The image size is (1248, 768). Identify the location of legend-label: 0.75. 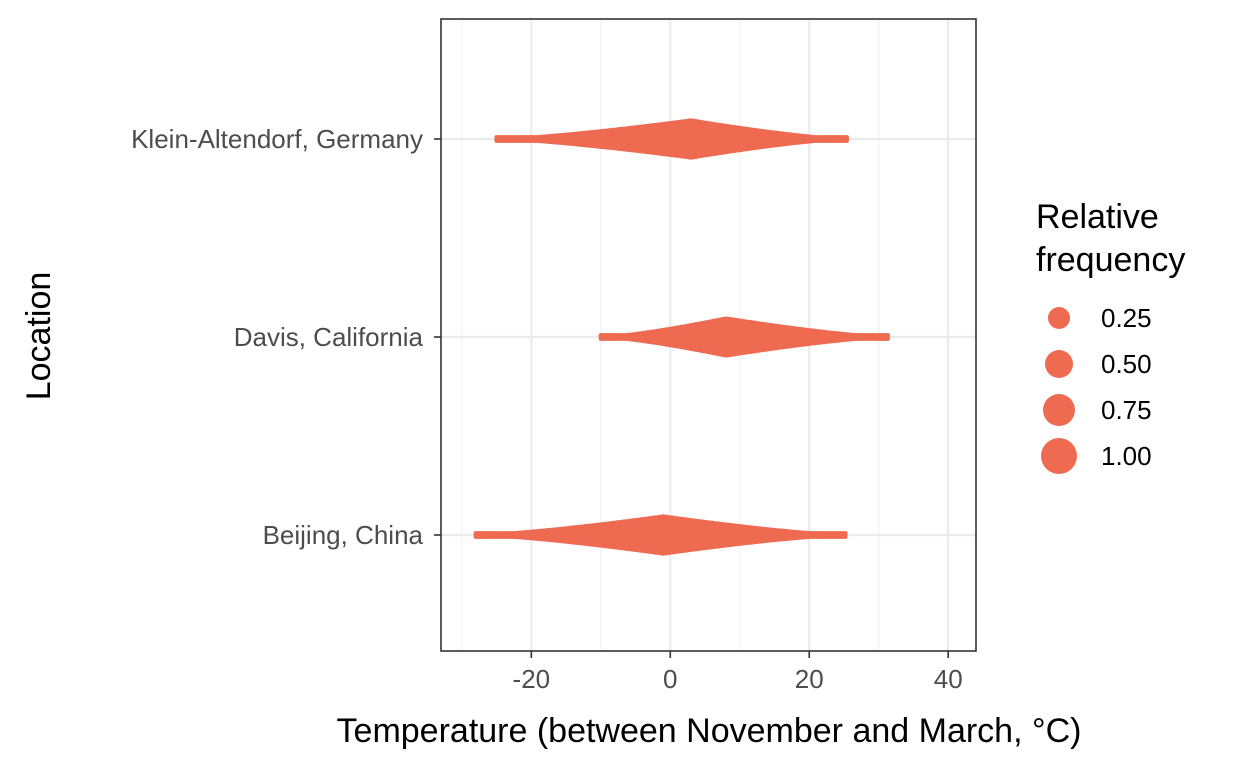
(1126, 410).